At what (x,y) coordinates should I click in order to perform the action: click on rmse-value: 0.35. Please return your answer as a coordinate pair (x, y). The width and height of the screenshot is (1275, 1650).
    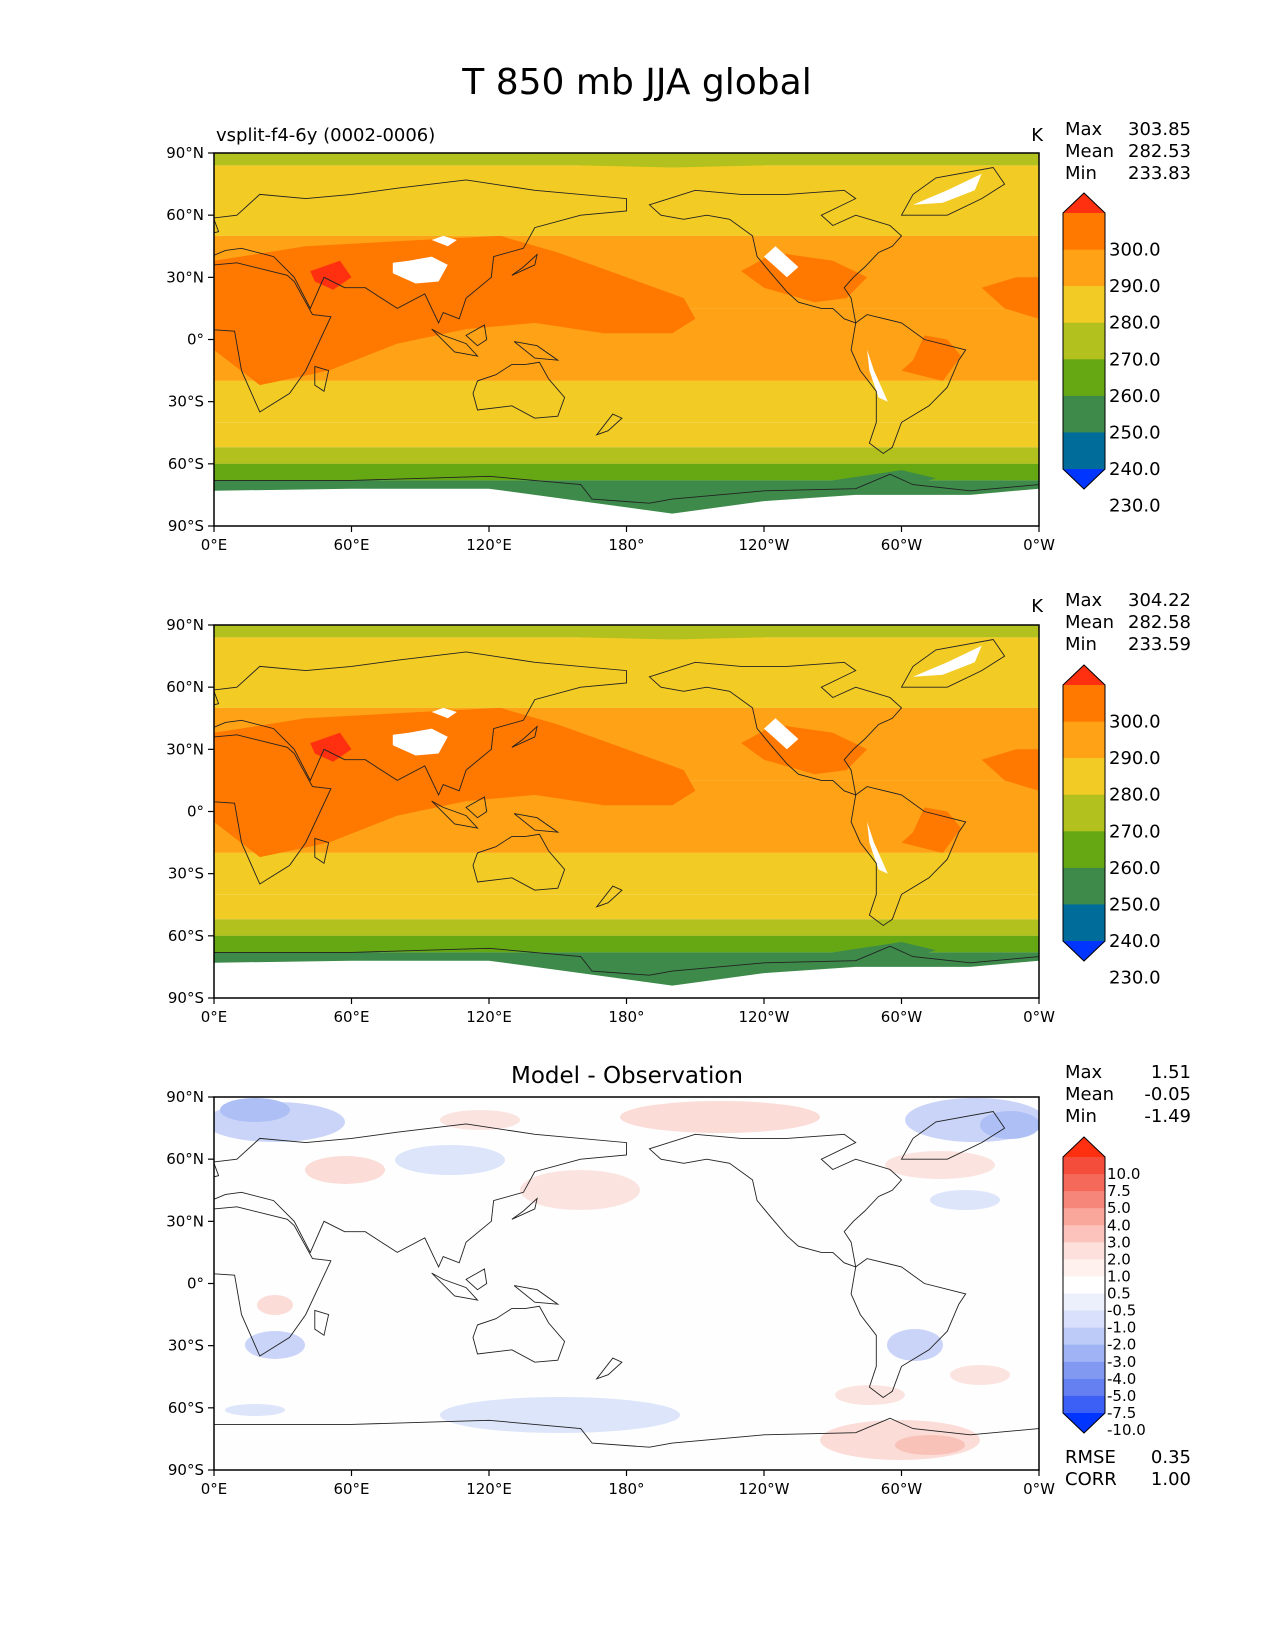
    Looking at the image, I should click on (1171, 1457).